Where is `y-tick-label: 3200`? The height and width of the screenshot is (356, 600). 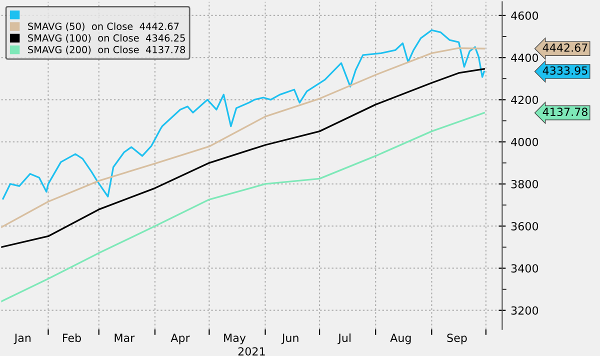 y-tick-label: 3200 is located at coordinates (524, 310).